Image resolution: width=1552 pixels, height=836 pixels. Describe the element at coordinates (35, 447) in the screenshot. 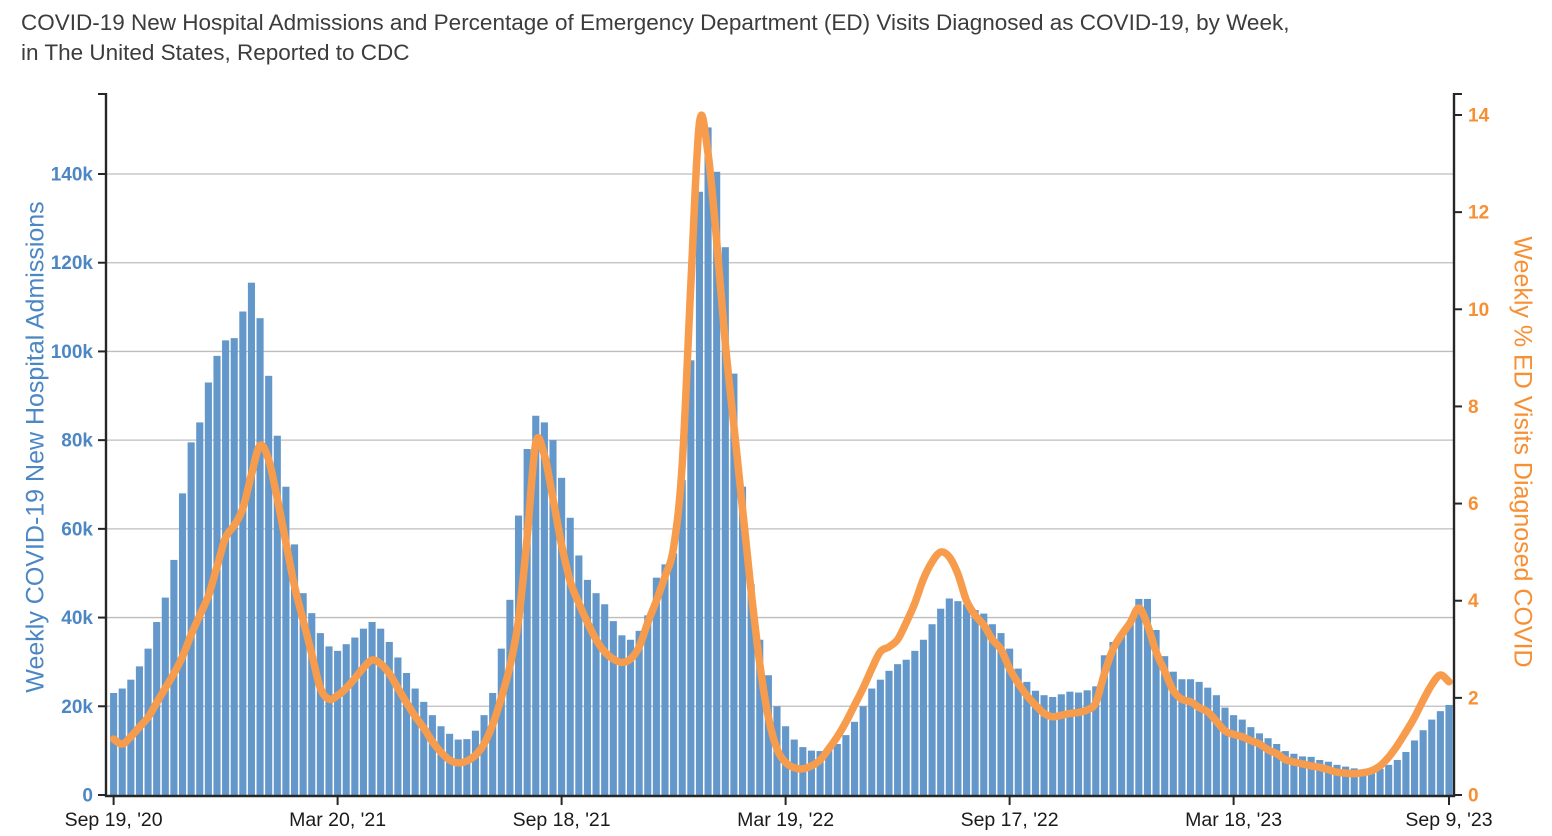

I see `left-axis-title: Weekly COVID-19 New Hospital Admissions` at that location.